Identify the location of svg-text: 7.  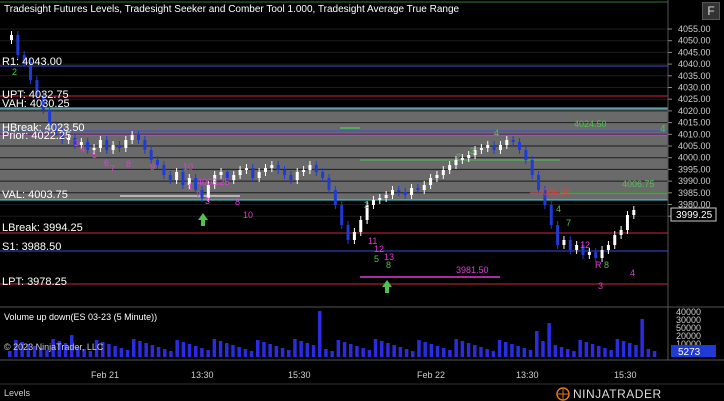
(568, 223).